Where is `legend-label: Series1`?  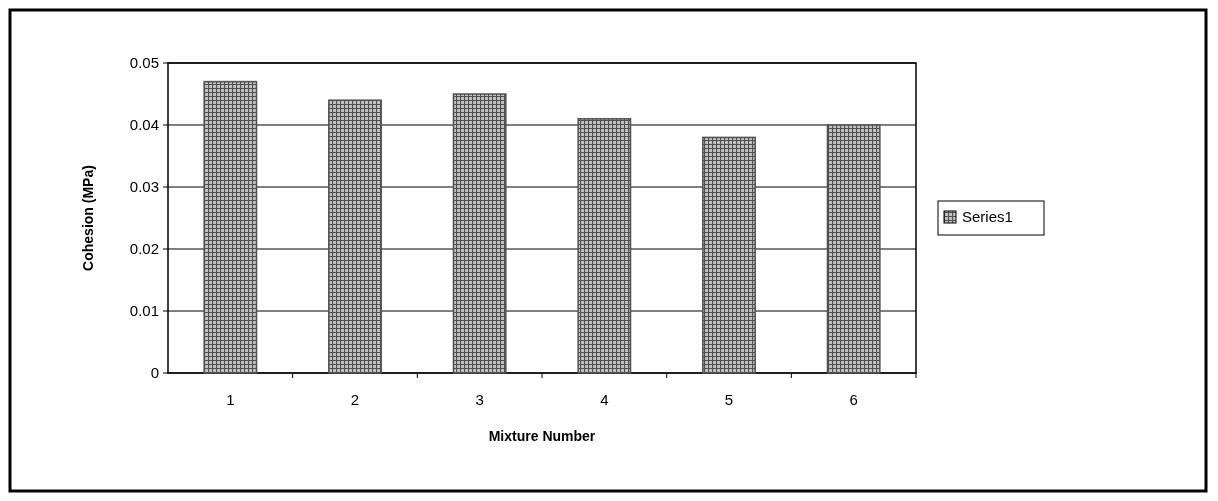 legend-label: Series1 is located at coordinates (987, 217).